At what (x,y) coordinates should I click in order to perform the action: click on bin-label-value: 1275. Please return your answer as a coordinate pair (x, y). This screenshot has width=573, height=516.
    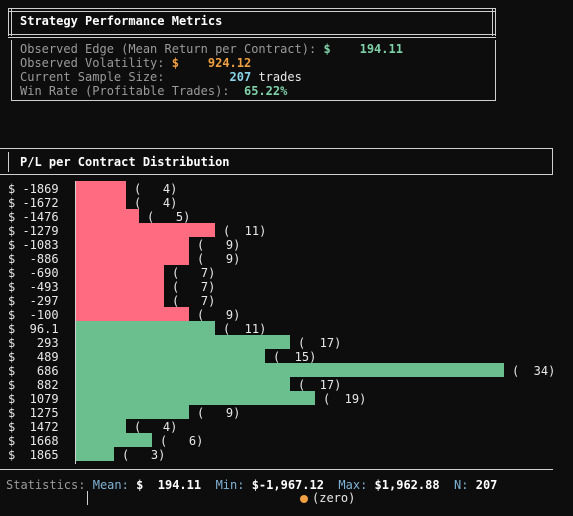
    Looking at the image, I should click on (37, 413).